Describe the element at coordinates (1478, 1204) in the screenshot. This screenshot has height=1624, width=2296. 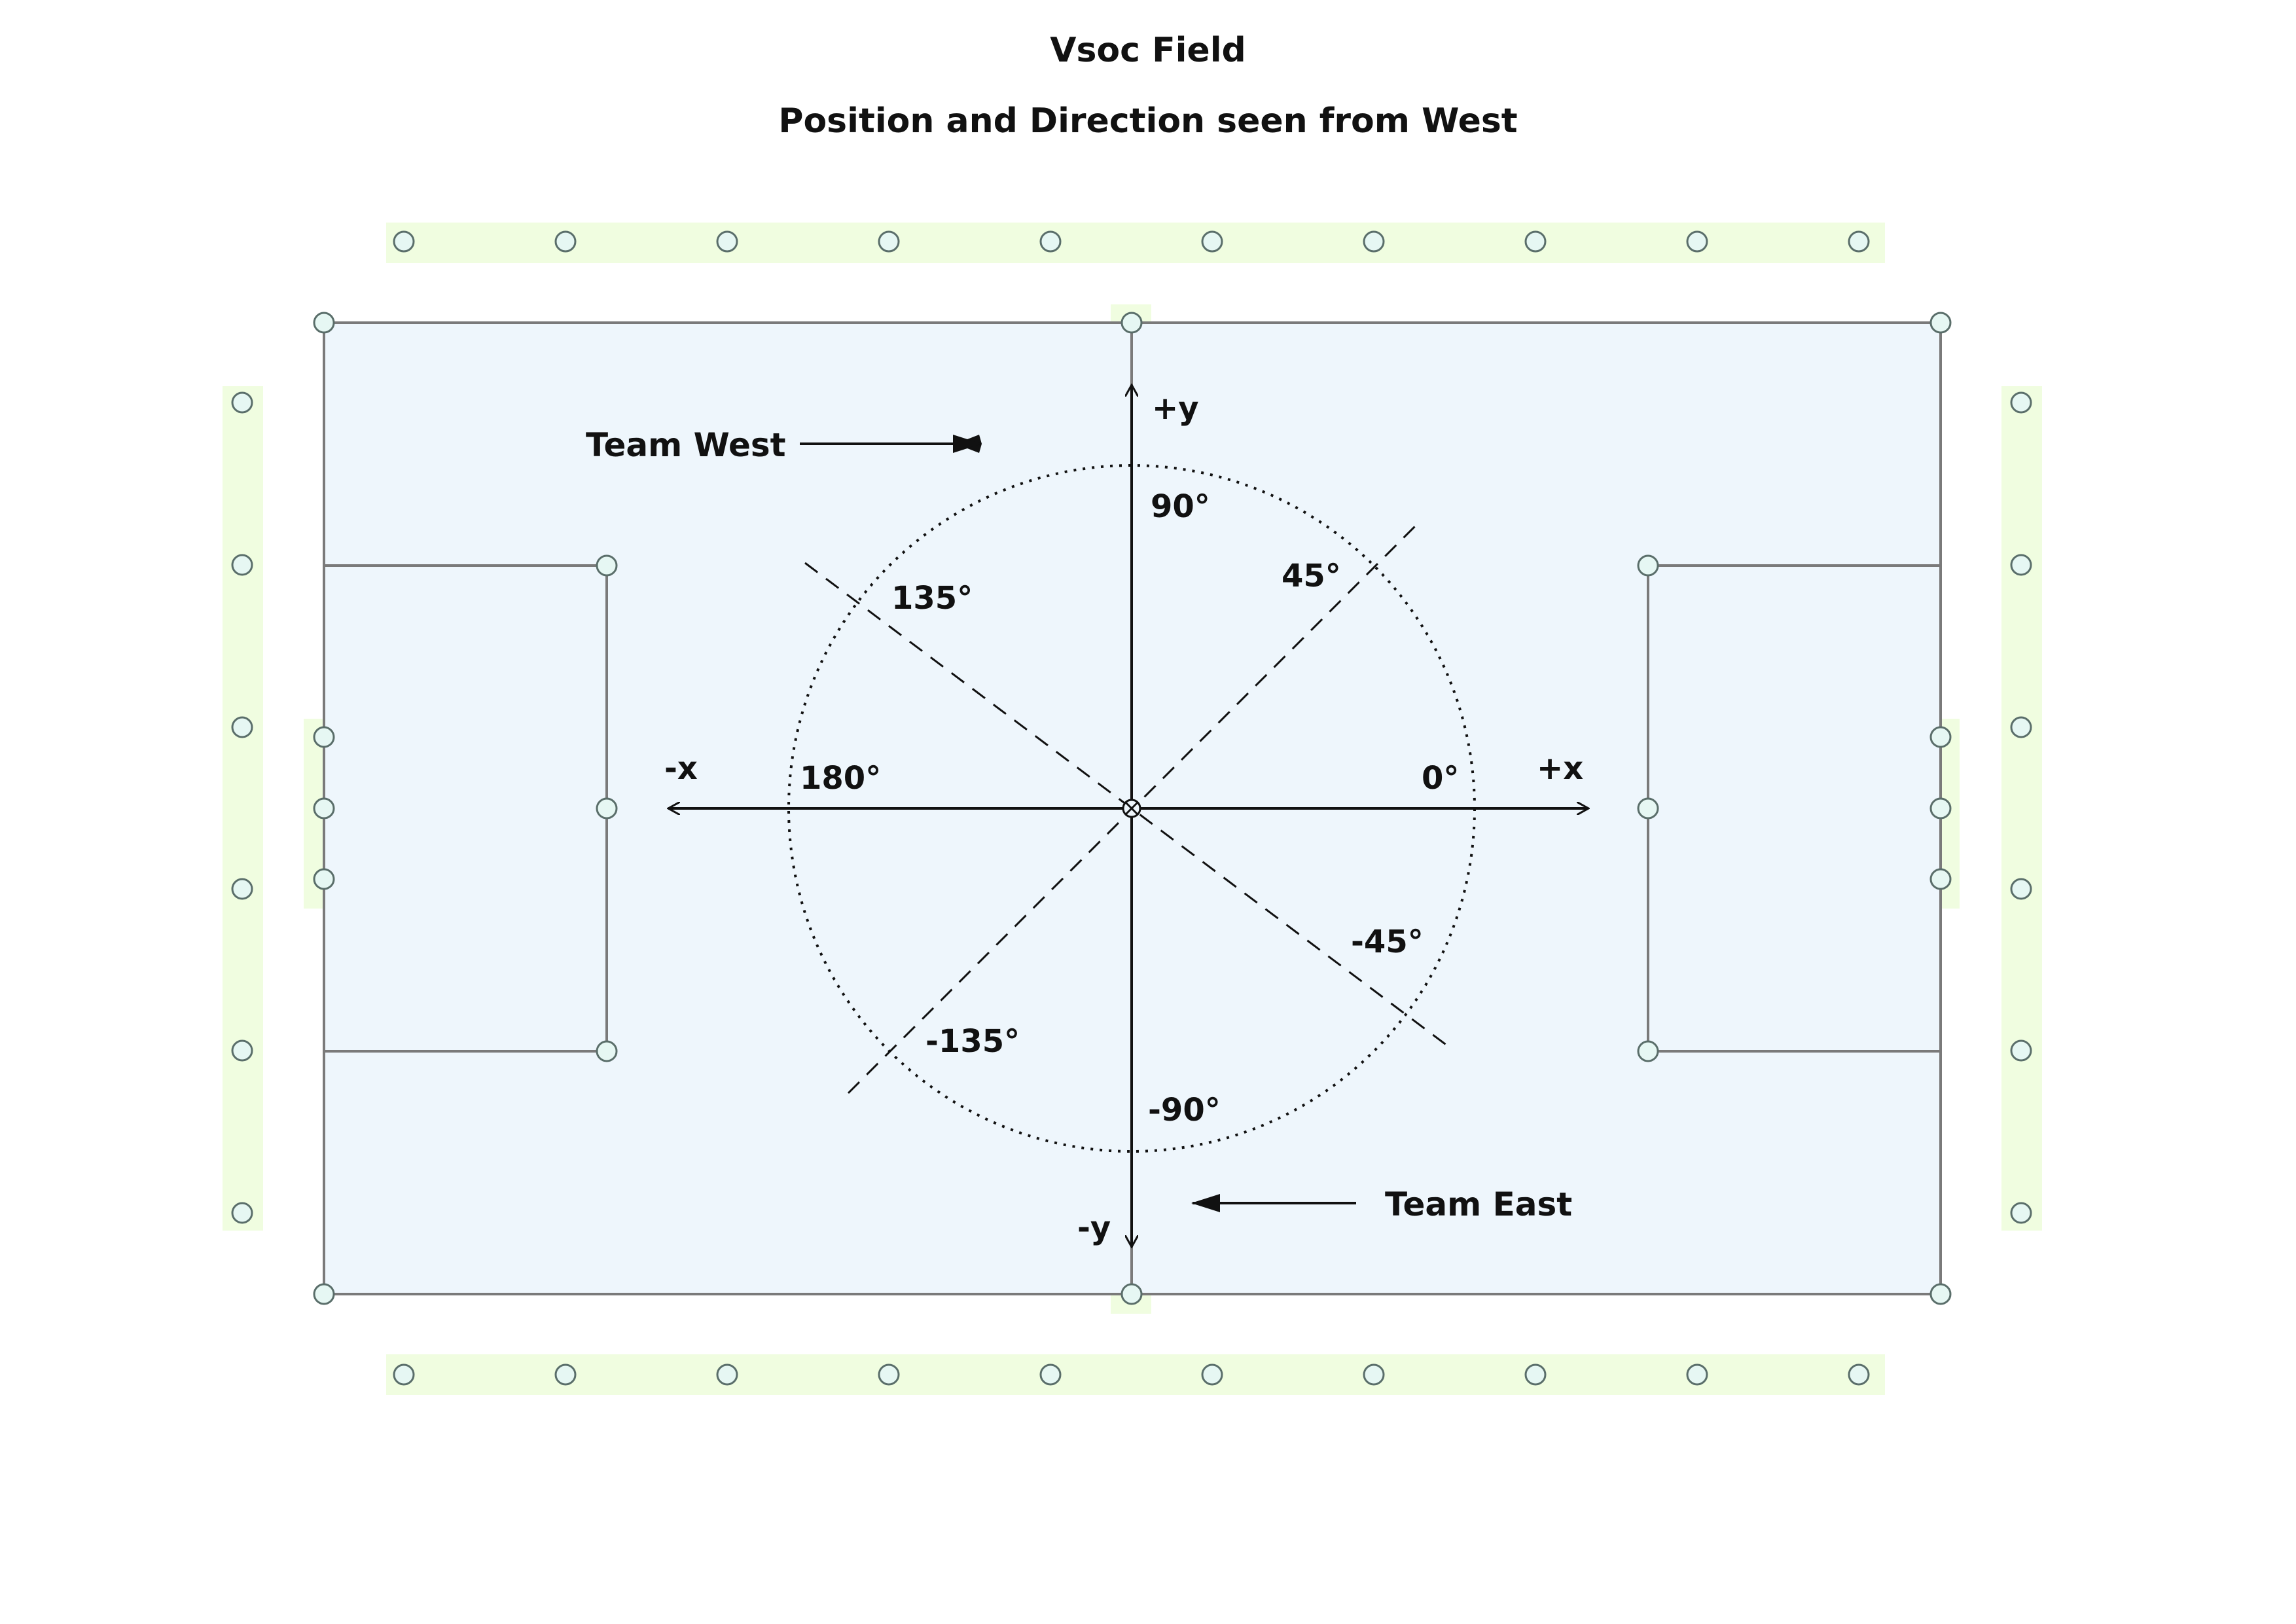
I see `label-team-east: Team East` at that location.